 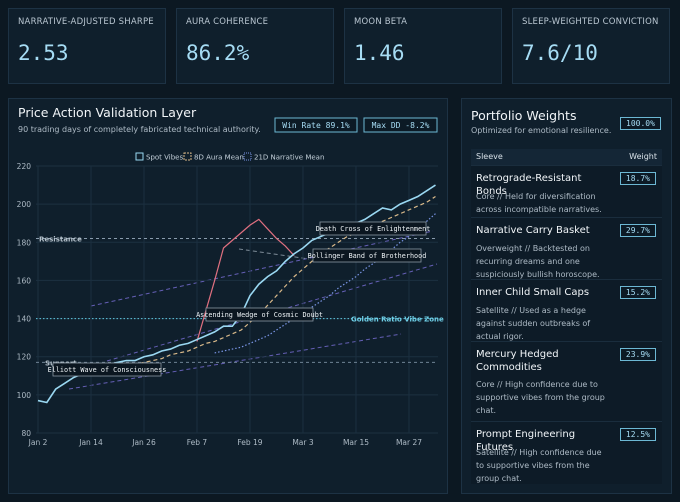 I want to click on kpi-value: 1.46, so click(x=379, y=53).